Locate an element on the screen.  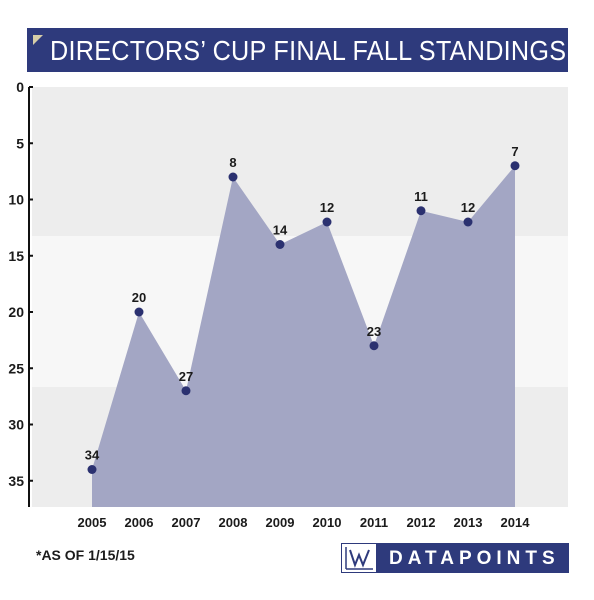
footnote: *AS OF 1/15/15 is located at coordinates (85, 555).